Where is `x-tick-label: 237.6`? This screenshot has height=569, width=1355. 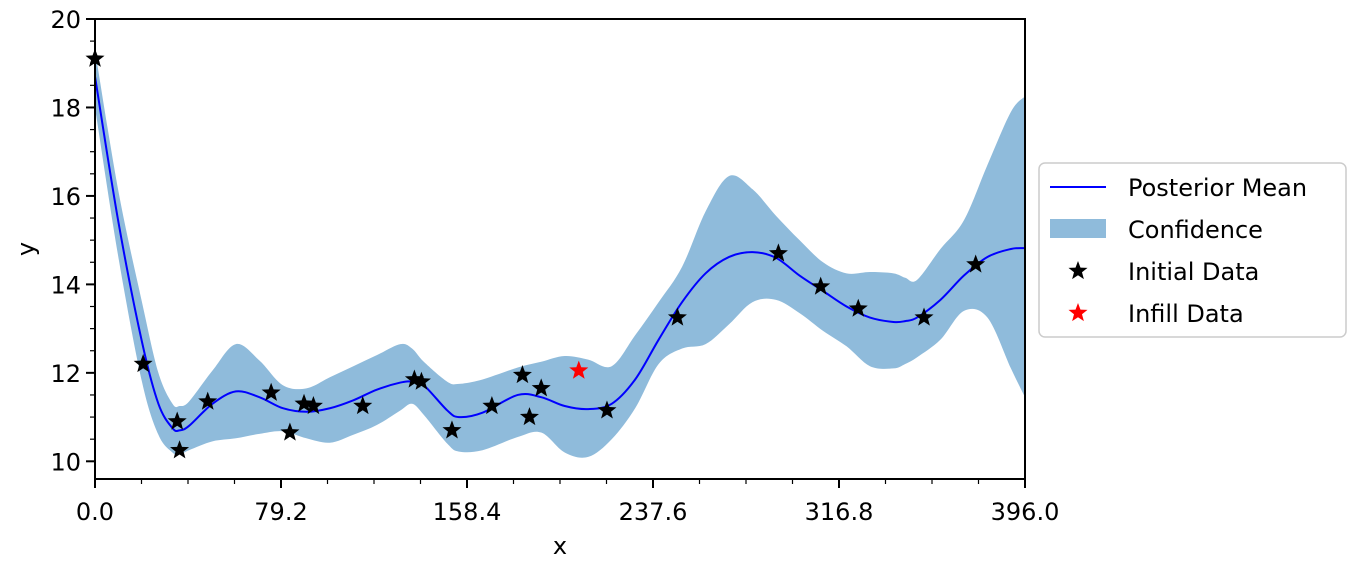 x-tick-label: 237.6 is located at coordinates (653, 512).